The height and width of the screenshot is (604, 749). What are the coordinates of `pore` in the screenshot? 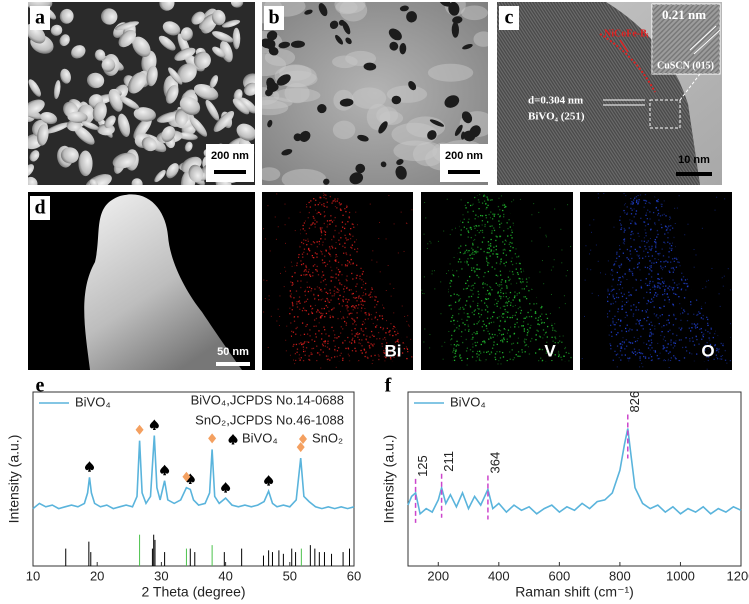 It's located at (455, 29).